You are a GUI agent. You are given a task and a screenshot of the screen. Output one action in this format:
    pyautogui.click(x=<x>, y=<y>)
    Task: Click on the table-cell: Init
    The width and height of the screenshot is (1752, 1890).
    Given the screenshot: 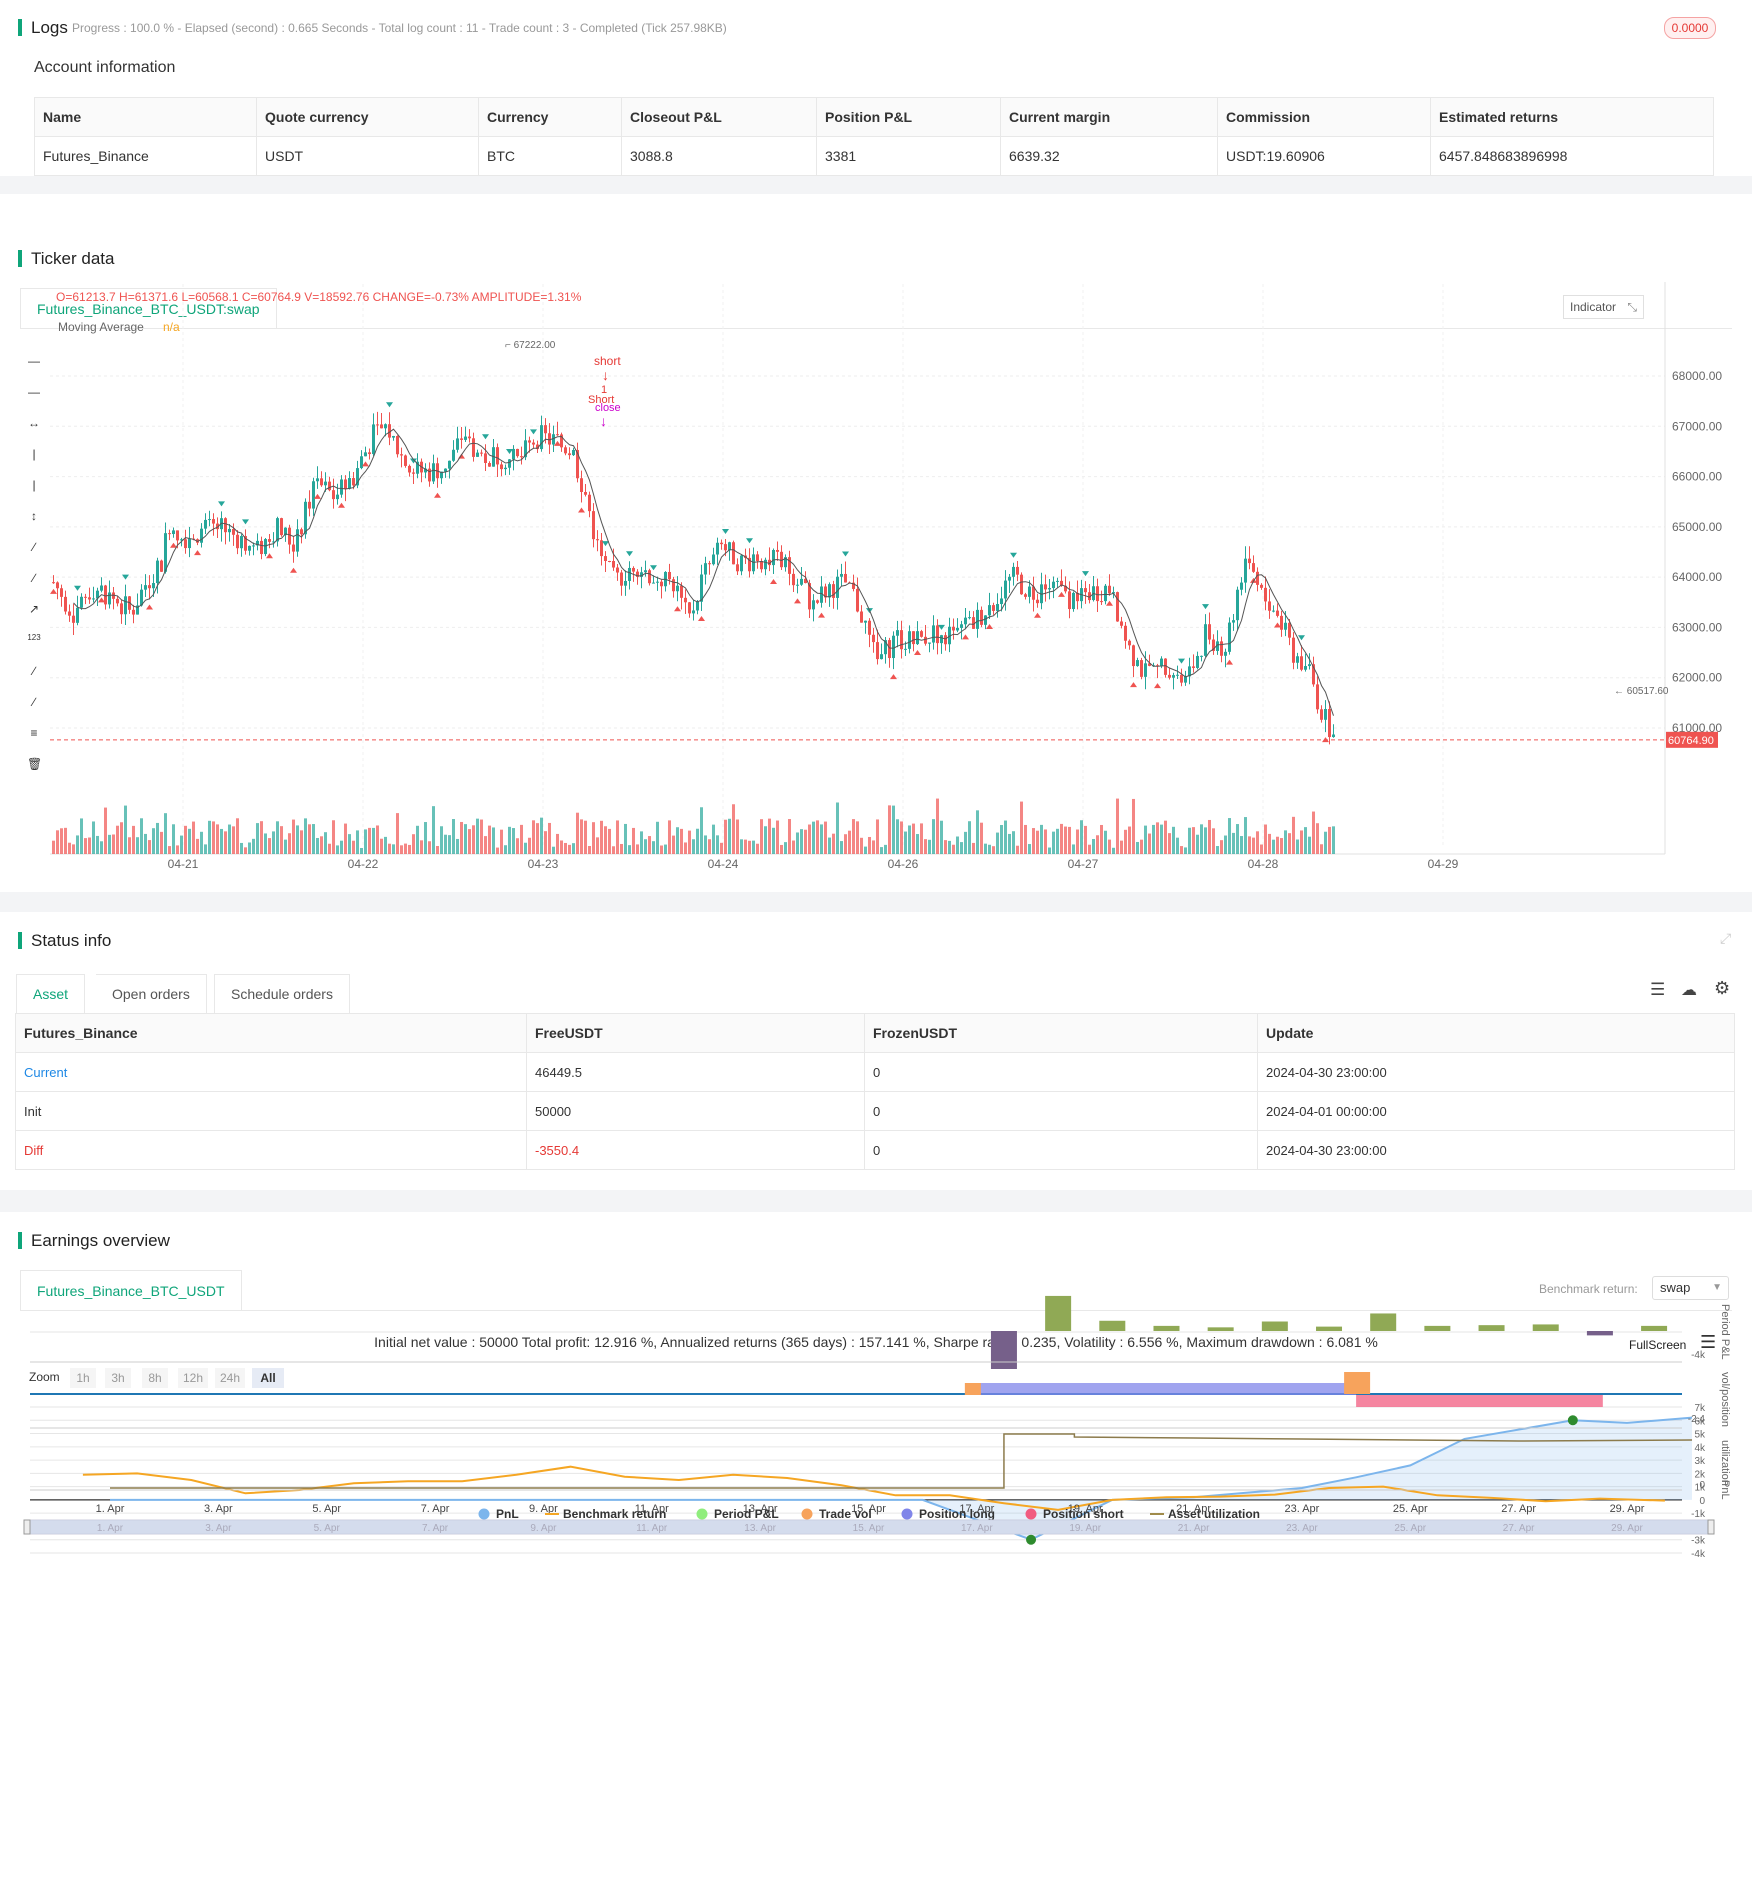 What is the action you would take?
    pyautogui.click(x=271, y=1111)
    